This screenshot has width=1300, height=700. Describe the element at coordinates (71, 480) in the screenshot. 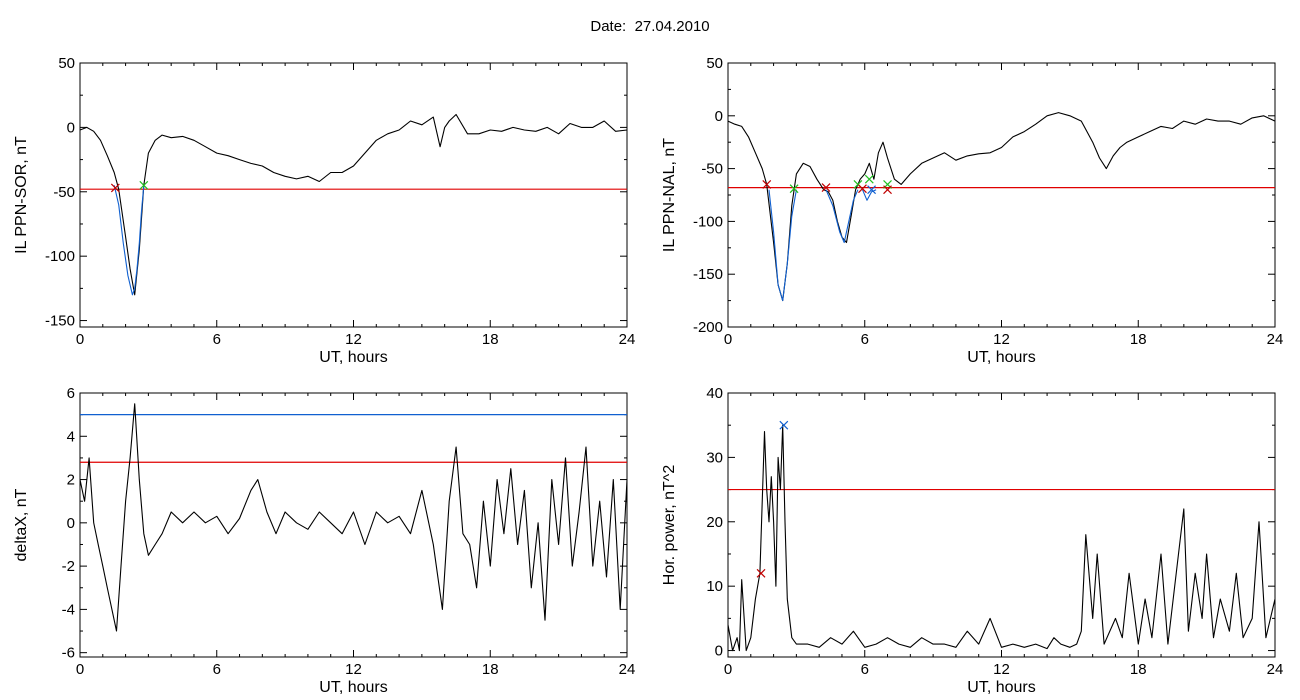

I see `y-tick-label: 2` at that location.